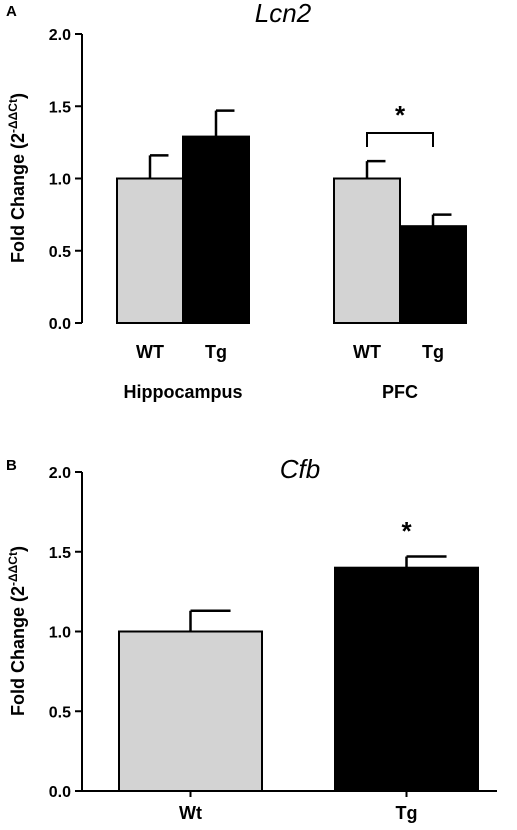 The image size is (517, 830). What do you see at coordinates (60, 633) in the screenshot?
I see `panel-b-y-tick-label: 1.0` at bounding box center [60, 633].